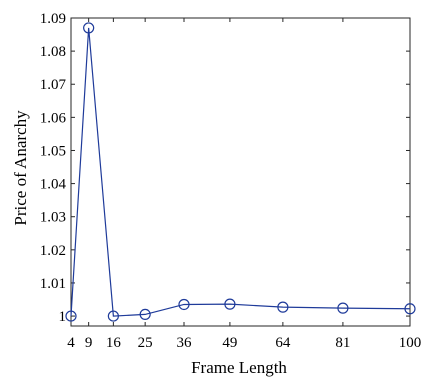 The image size is (427, 377). Describe the element at coordinates (53, 85) in the screenshot. I see `y-tick-label: 1.07` at that location.